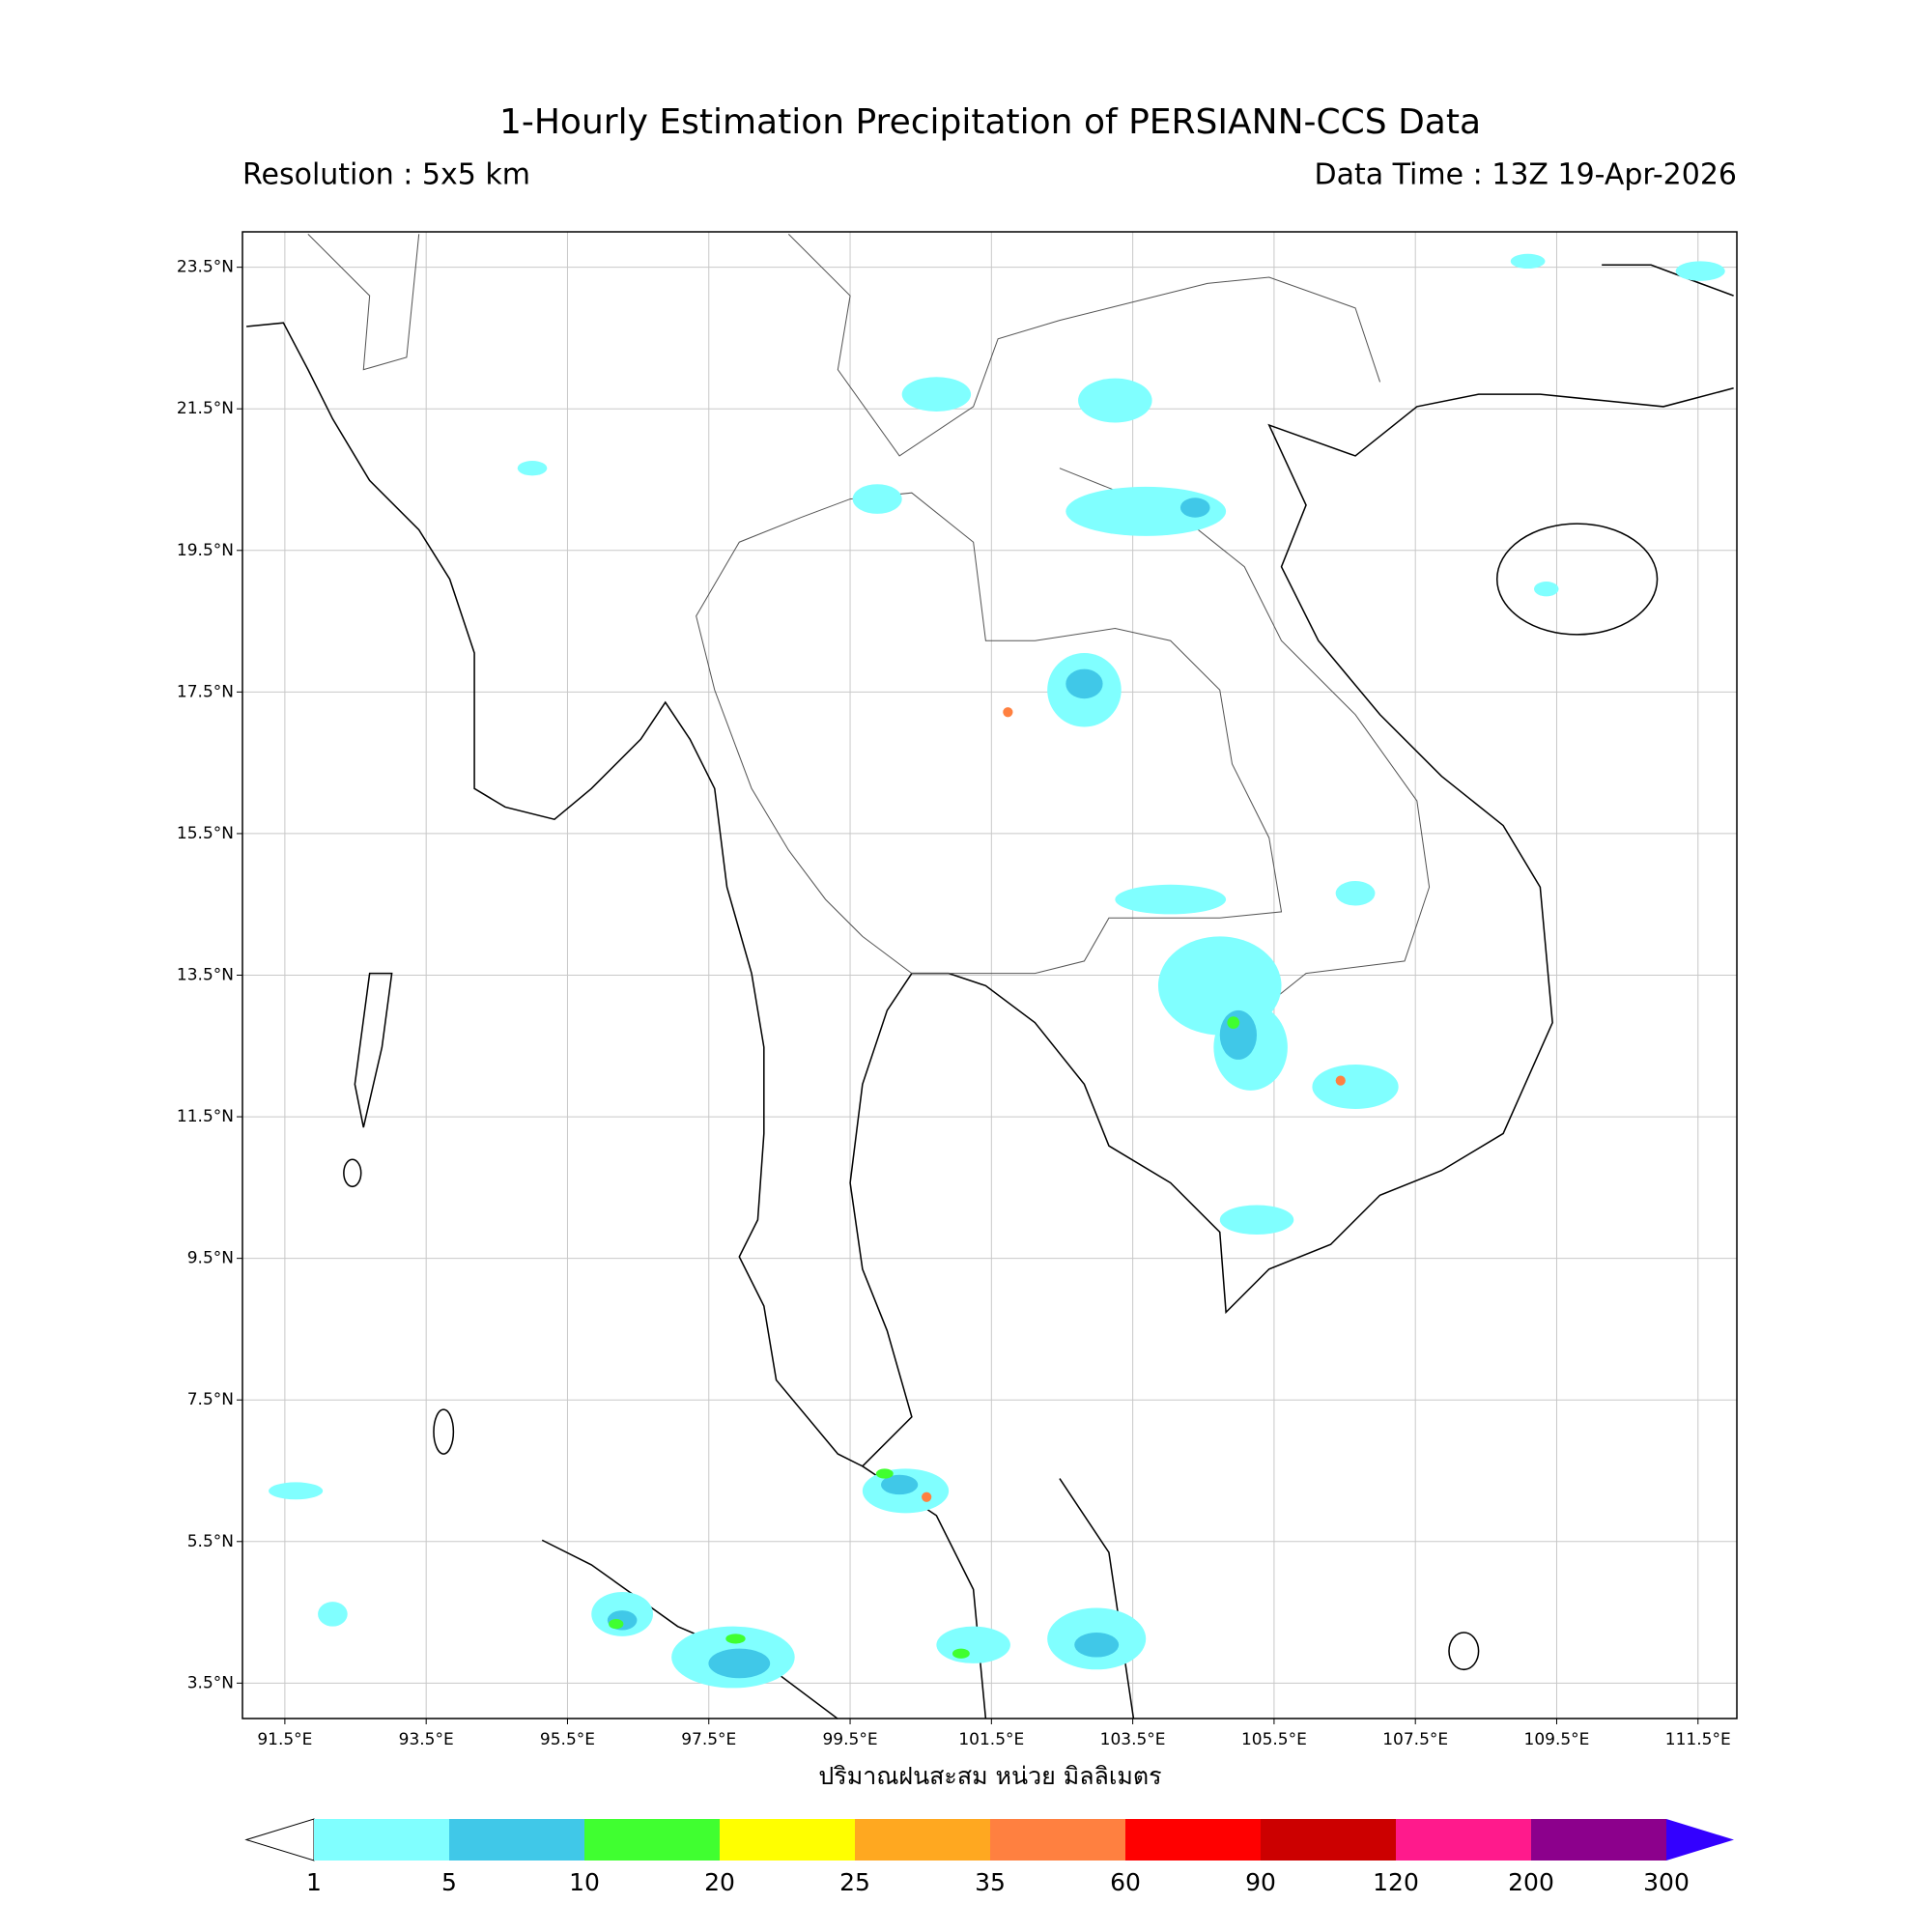 The height and width of the screenshot is (1932, 1932). I want to click on colorbar-label: 120, so click(1396, 1882).